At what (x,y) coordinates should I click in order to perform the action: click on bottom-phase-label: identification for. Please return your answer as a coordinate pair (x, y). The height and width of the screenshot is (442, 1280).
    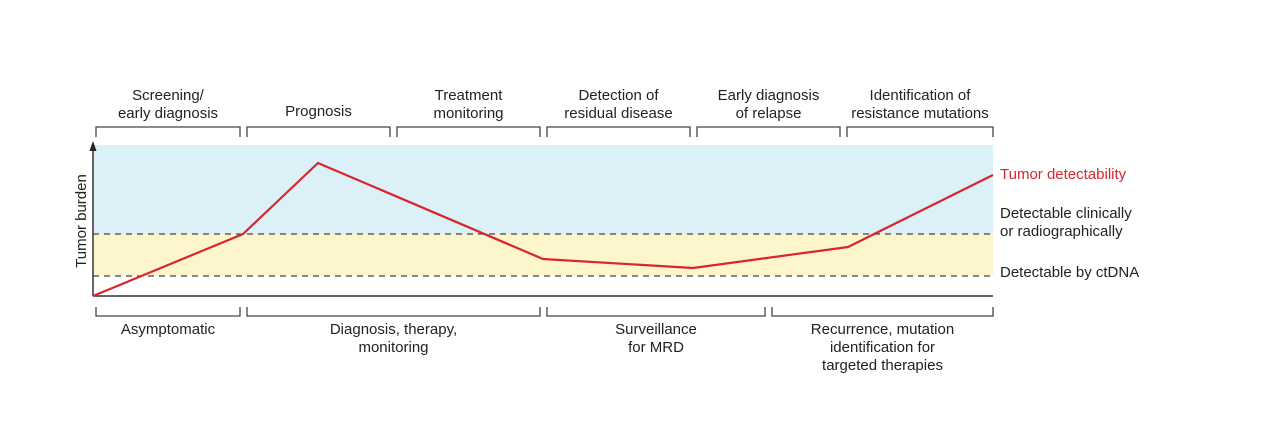
    Looking at the image, I should click on (882, 347).